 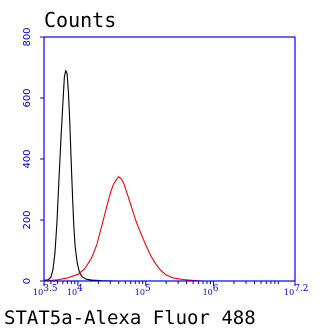 I want to click on y-tick-label: 200, so click(x=27, y=219).